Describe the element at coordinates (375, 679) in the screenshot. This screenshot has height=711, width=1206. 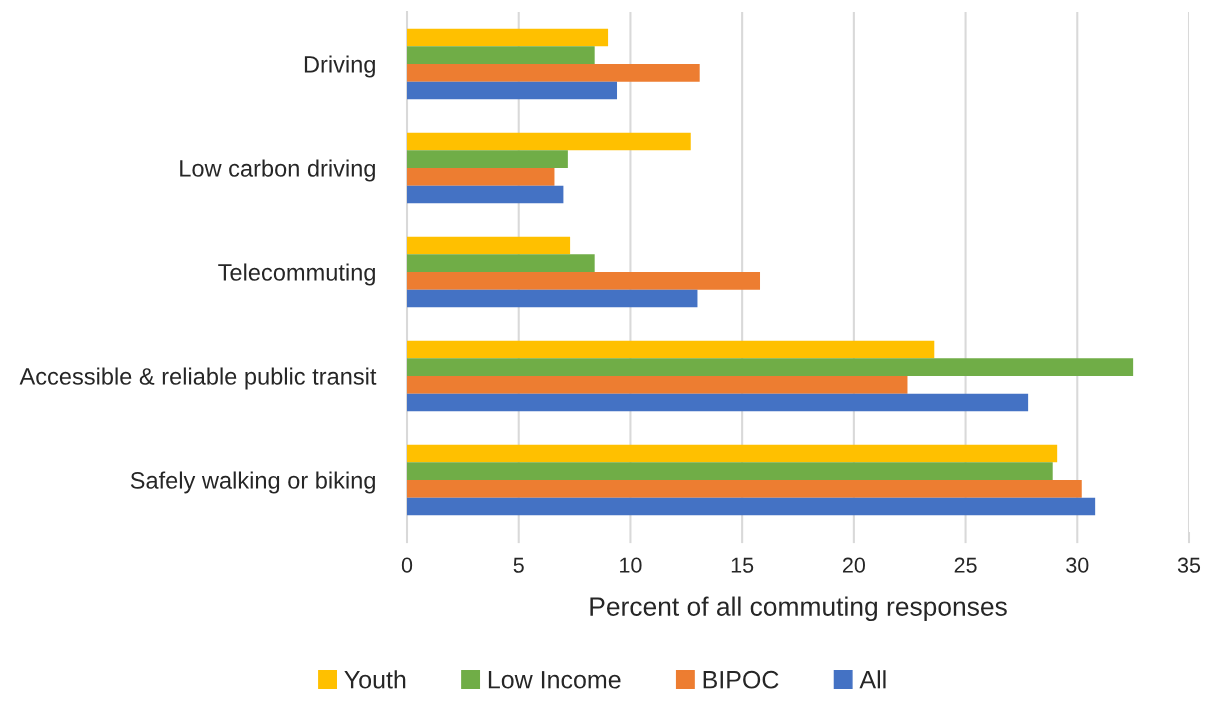
I see `legend-label: Youth` at that location.